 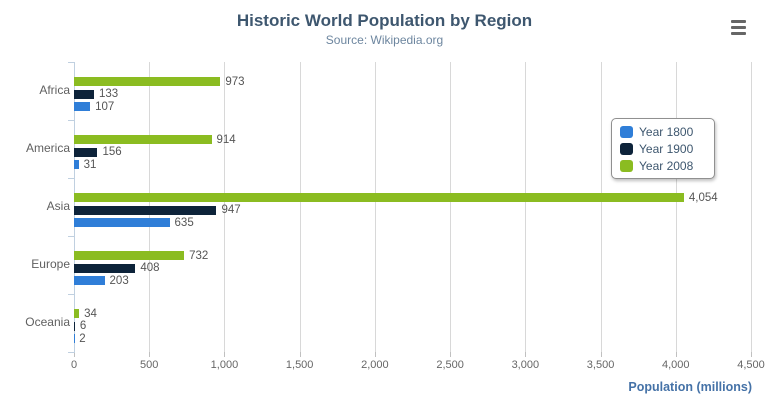 What do you see at coordinates (143, 139) in the screenshot?
I see `bar-year-2008-america` at bounding box center [143, 139].